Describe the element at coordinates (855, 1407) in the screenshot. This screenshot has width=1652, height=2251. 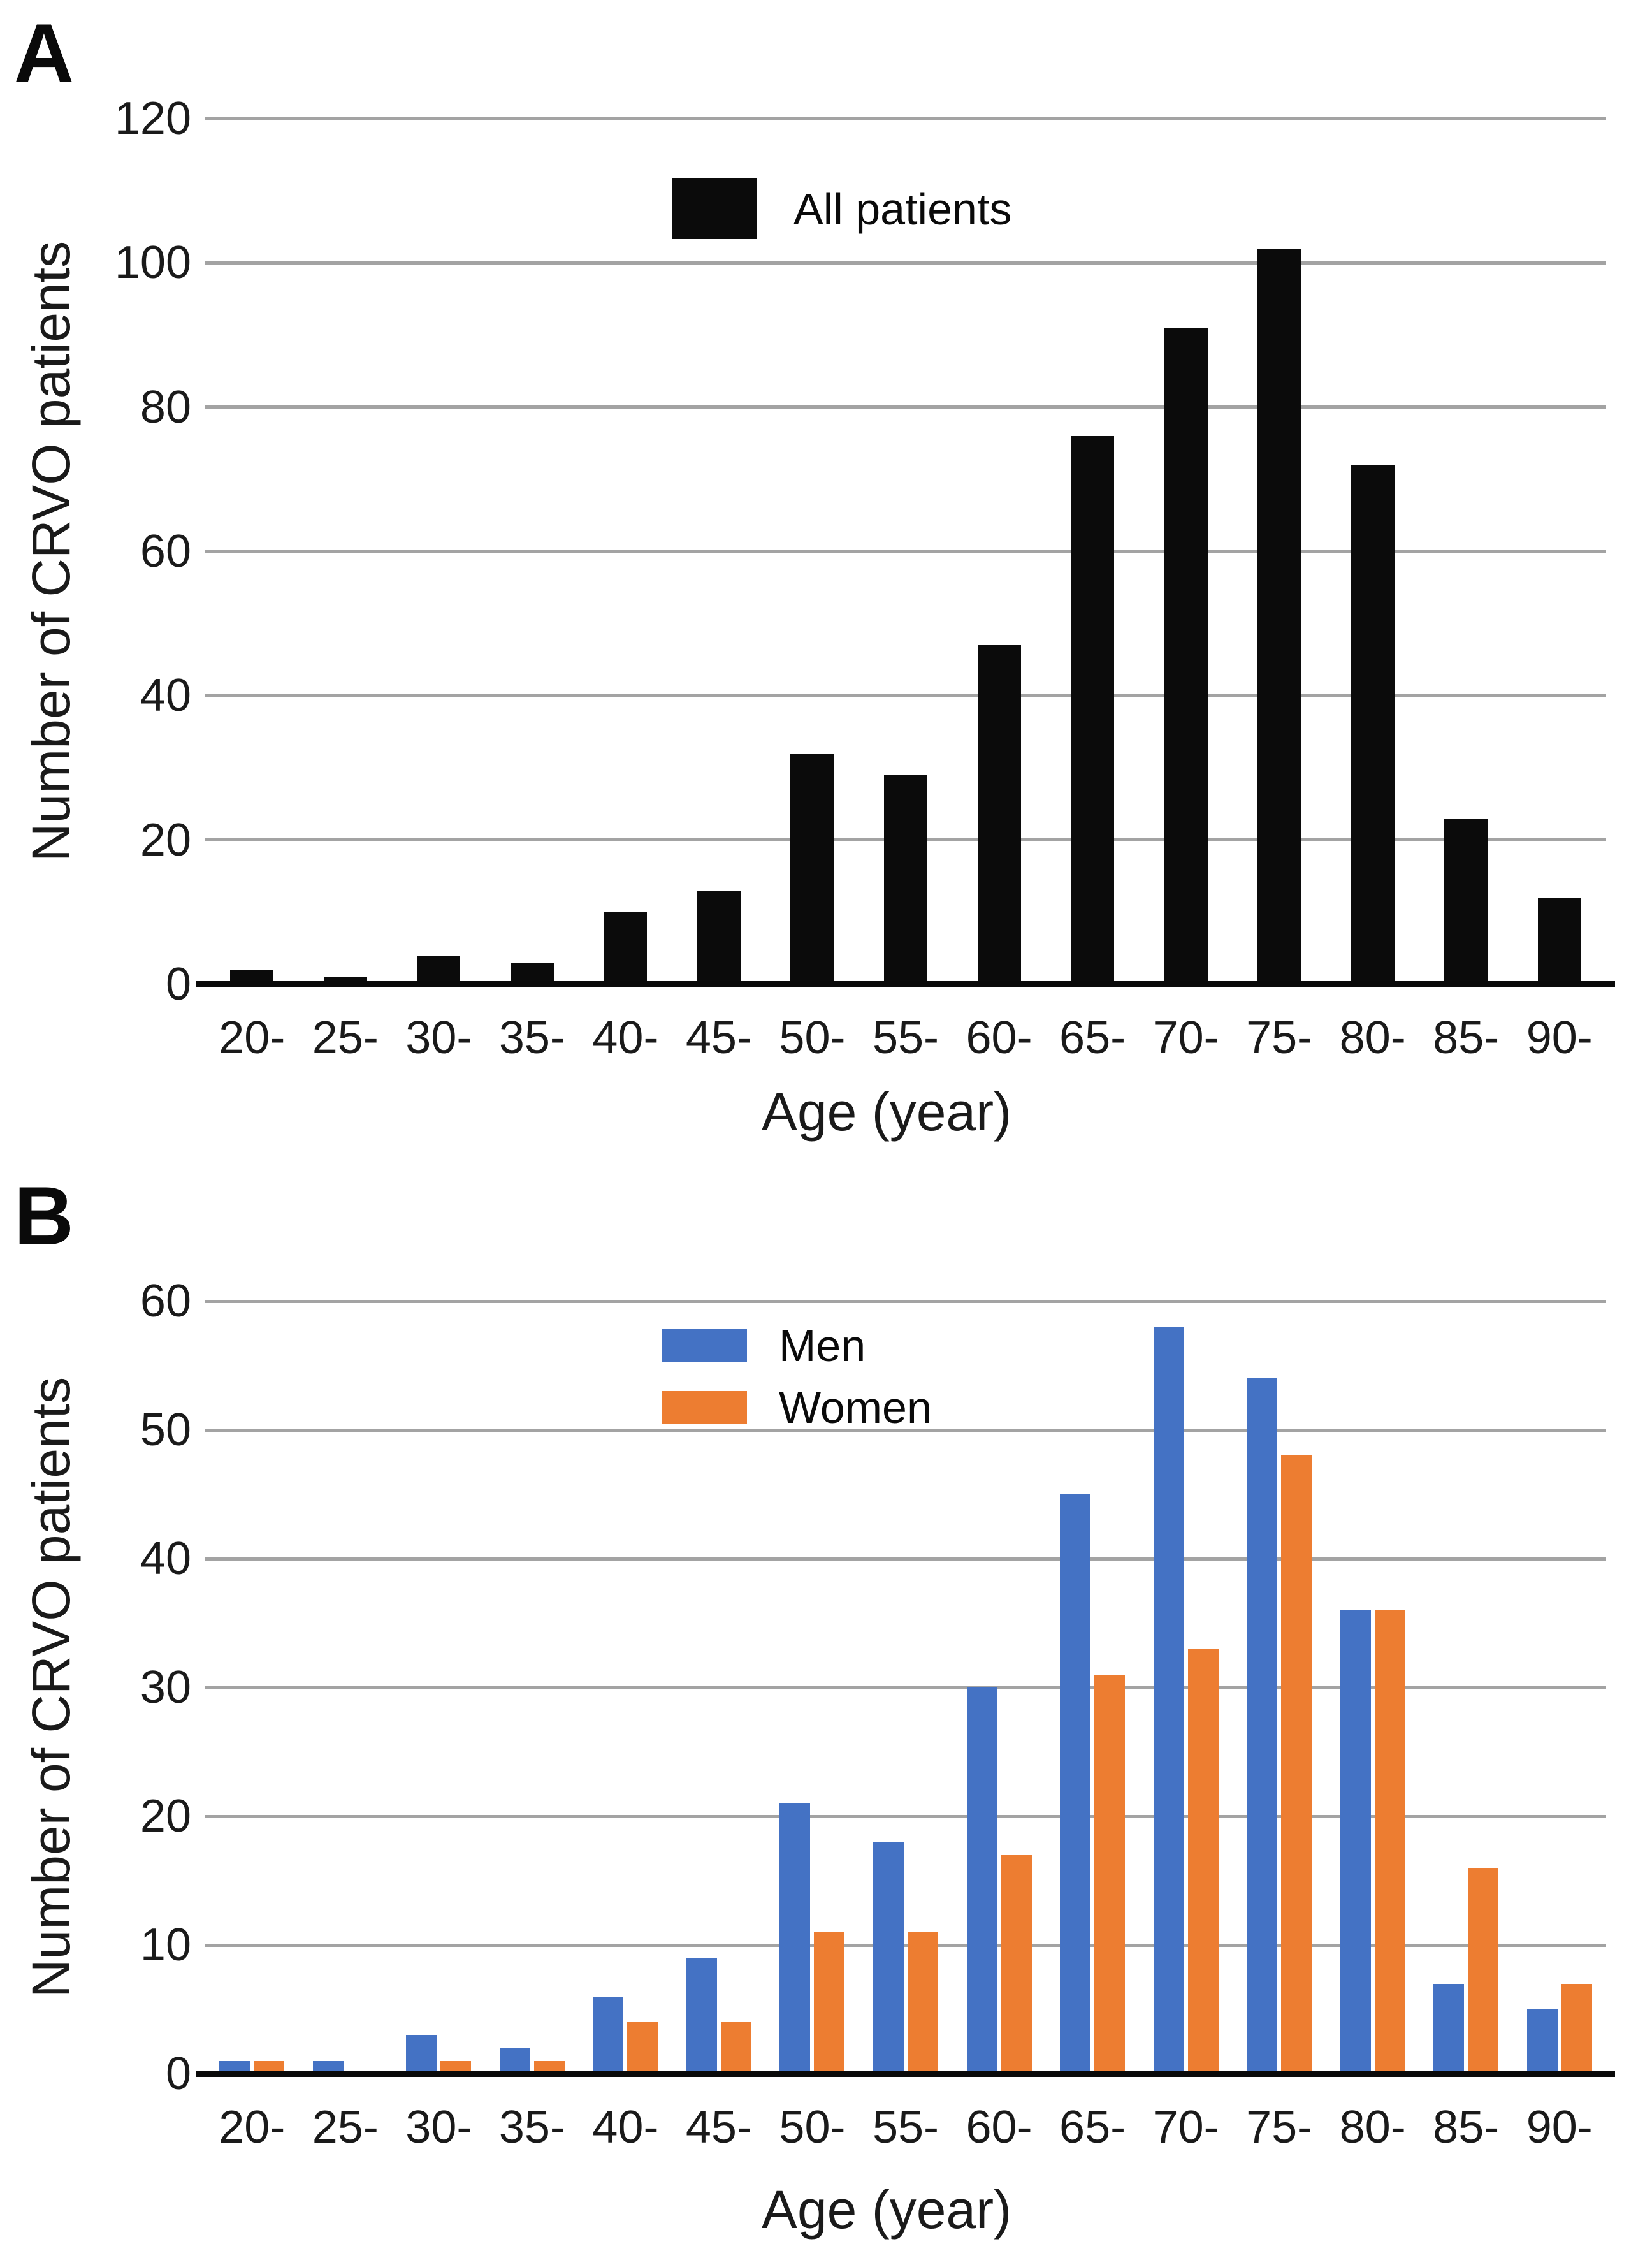
I see `women-legend-label: Women` at that location.